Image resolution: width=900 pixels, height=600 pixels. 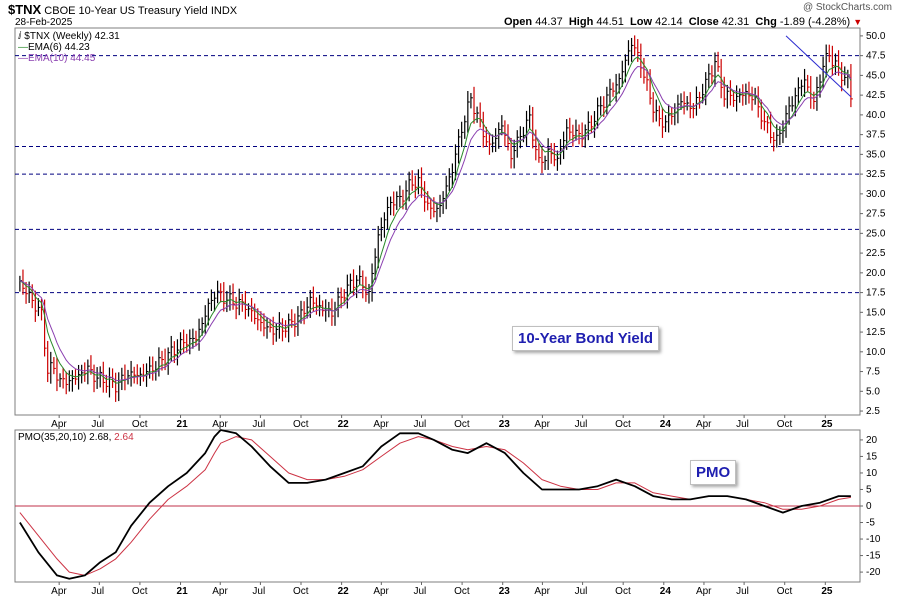 What do you see at coordinates (873, 411) in the screenshot?
I see `y-tick-label: 2.5` at bounding box center [873, 411].